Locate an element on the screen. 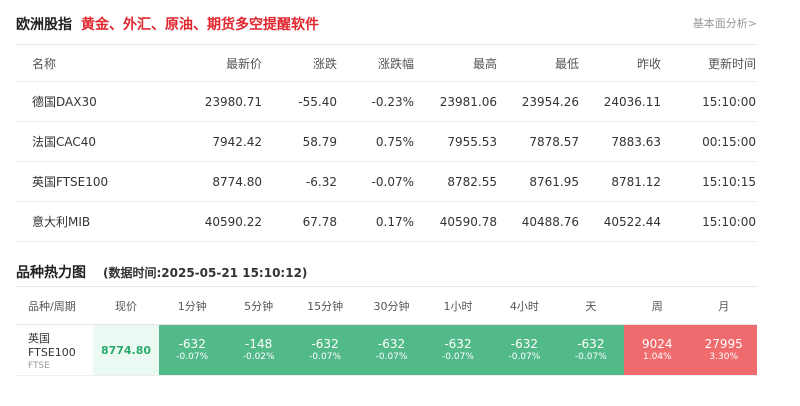 The image size is (800, 406). heat-cell-4h: -632 -0.07% is located at coordinates (524, 350).